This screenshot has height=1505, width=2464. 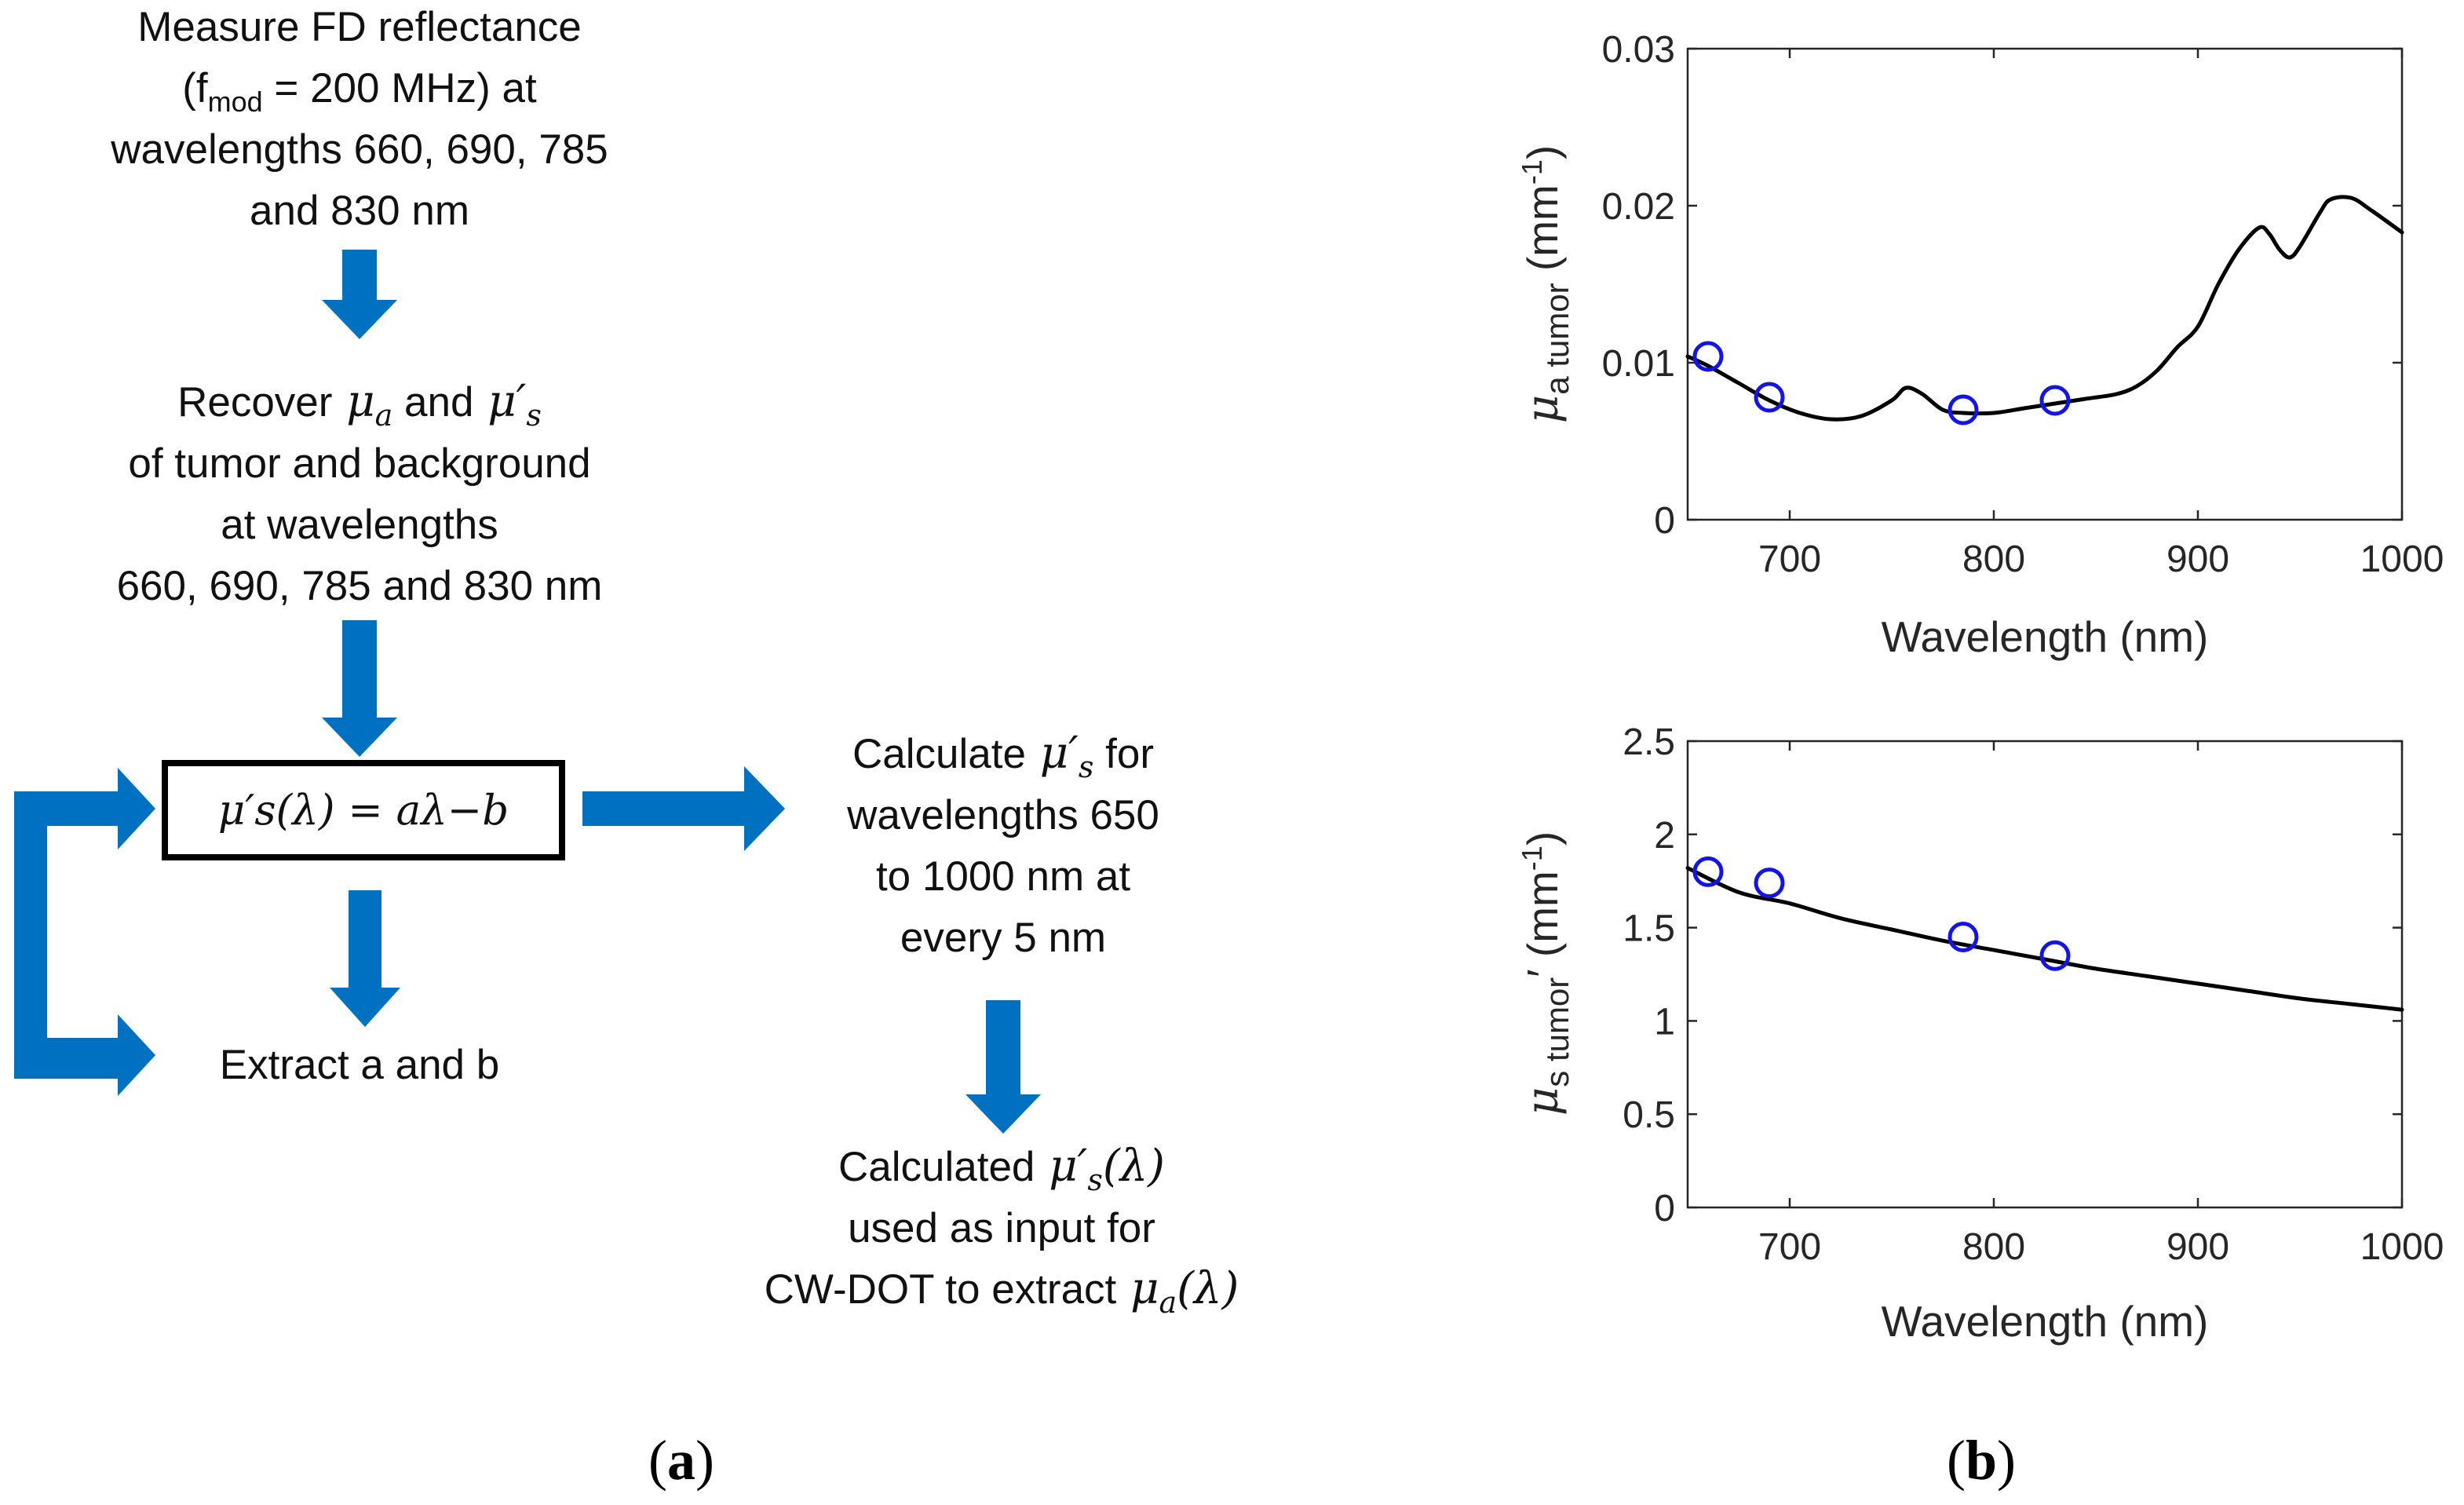 What do you see at coordinates (360, 586) in the screenshot?
I see `step2-line4: 660, 690, 785 and 830 nm` at bounding box center [360, 586].